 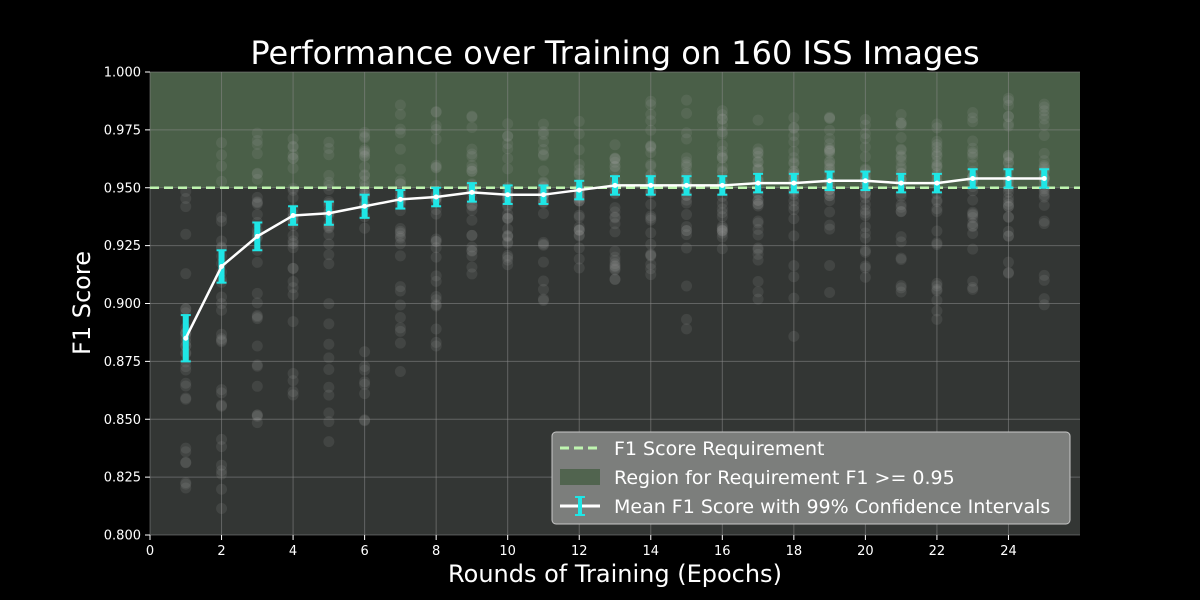 What do you see at coordinates (581, 547) in the screenshot?
I see `x-axis: 0 2 4 6 8 10 12 14 16 18 20 22 24` at bounding box center [581, 547].